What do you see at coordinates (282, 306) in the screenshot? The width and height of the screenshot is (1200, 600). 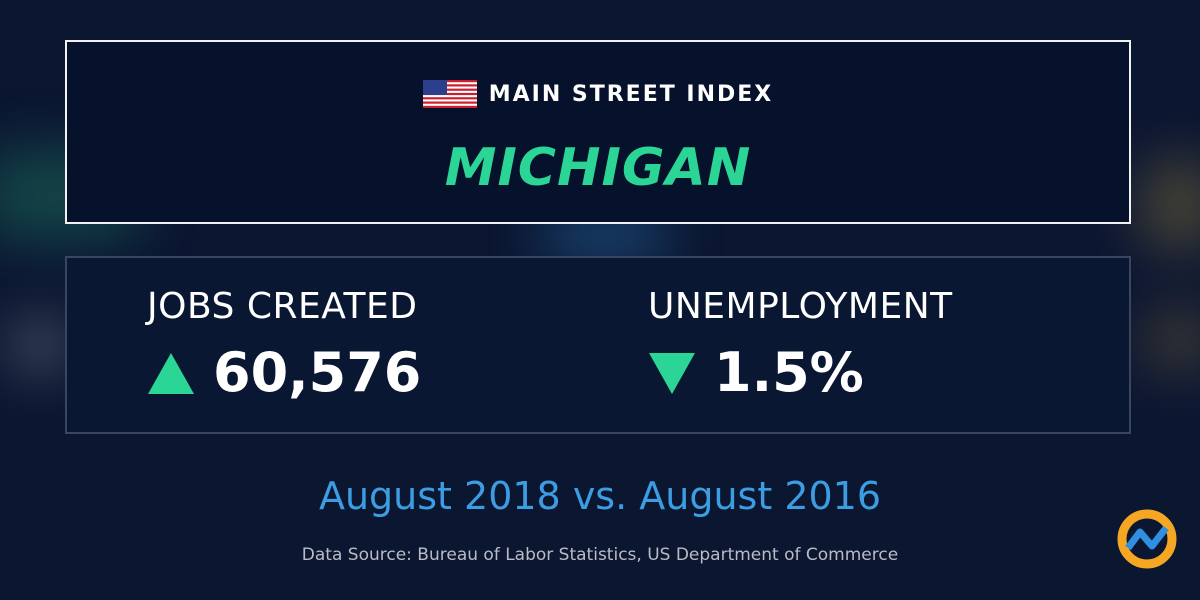 I see `stat-label: JOBS CREATED` at bounding box center [282, 306].